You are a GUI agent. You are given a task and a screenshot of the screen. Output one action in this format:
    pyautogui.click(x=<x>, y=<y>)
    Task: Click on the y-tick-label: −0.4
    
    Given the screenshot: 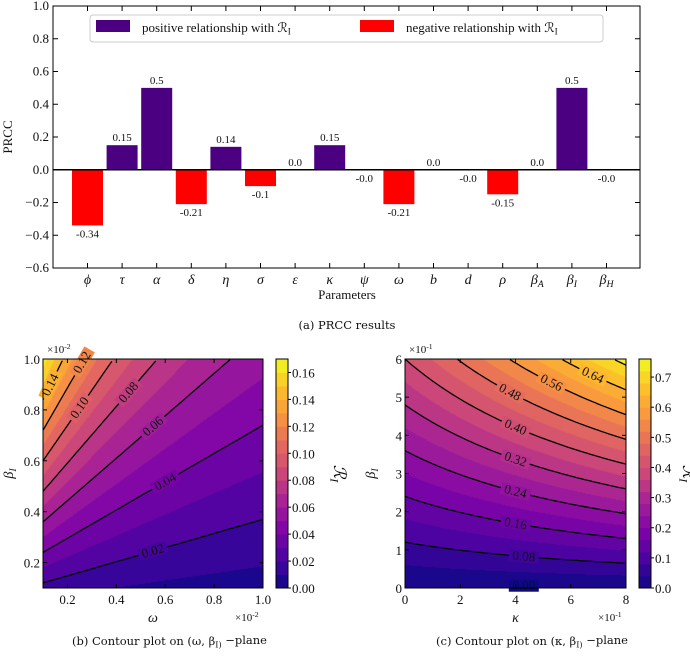 What is the action you would take?
    pyautogui.click(x=37, y=234)
    